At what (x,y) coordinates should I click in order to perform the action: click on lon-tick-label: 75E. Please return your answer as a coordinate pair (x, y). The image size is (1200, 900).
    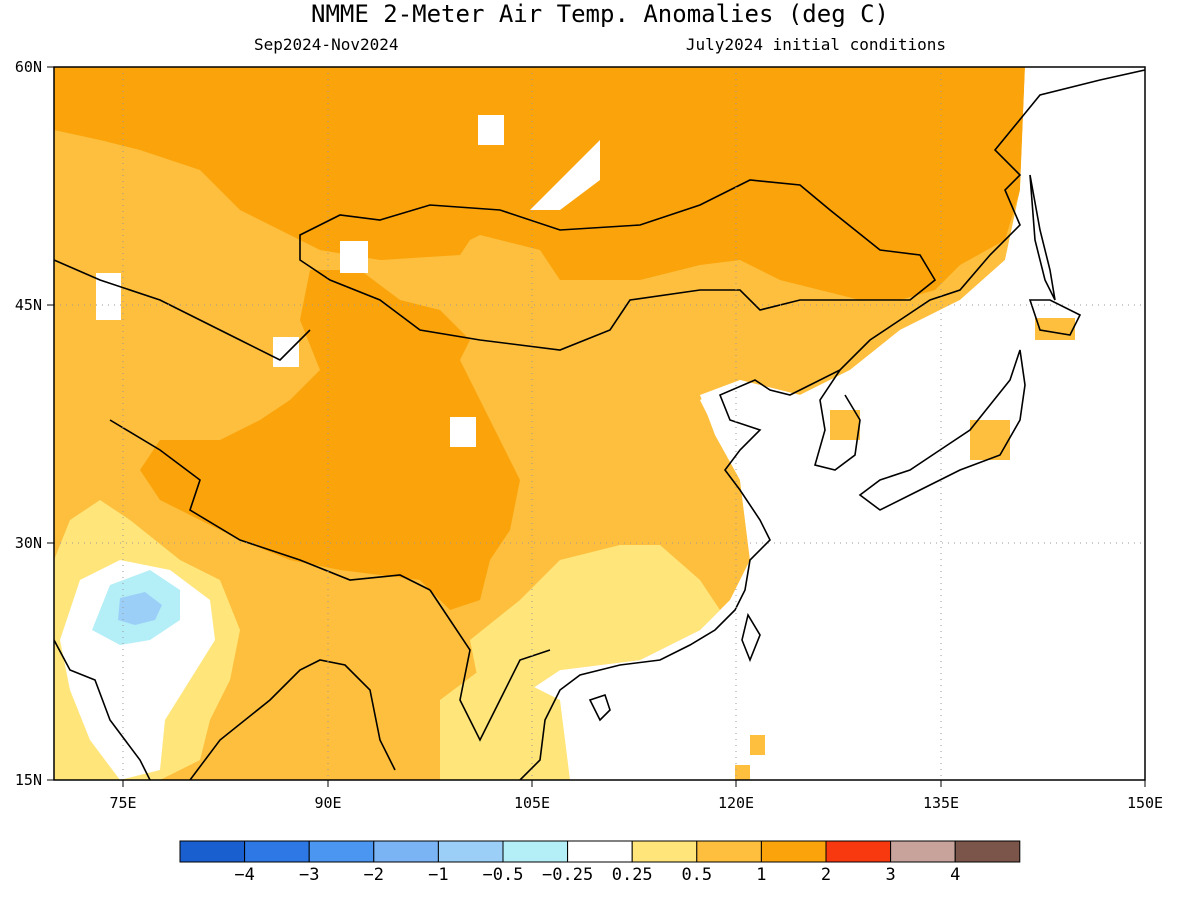
    Looking at the image, I should click on (122, 803).